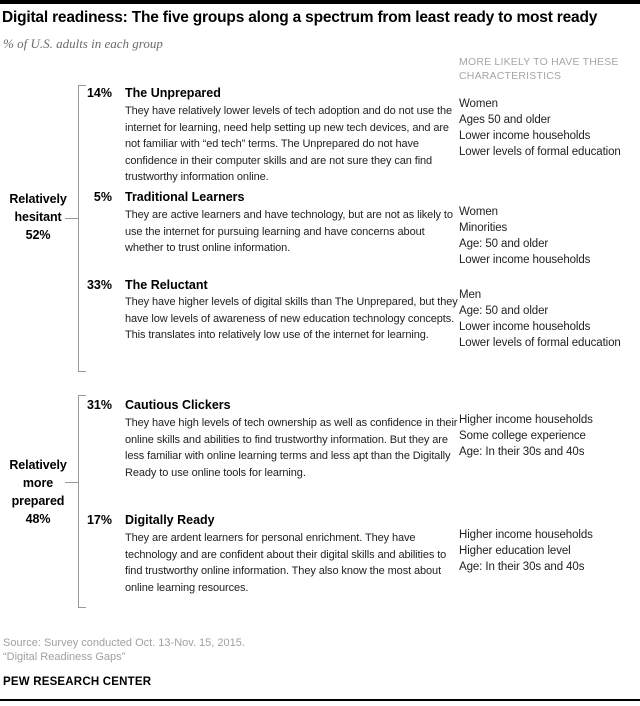 This screenshot has width=640, height=706. What do you see at coordinates (185, 197) in the screenshot?
I see `group-title: Traditional Learners` at bounding box center [185, 197].